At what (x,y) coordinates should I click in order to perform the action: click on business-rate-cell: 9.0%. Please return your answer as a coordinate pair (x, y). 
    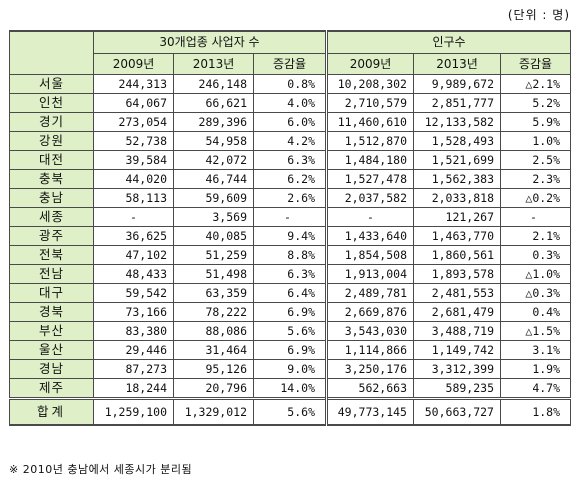
    Looking at the image, I should click on (290, 369).